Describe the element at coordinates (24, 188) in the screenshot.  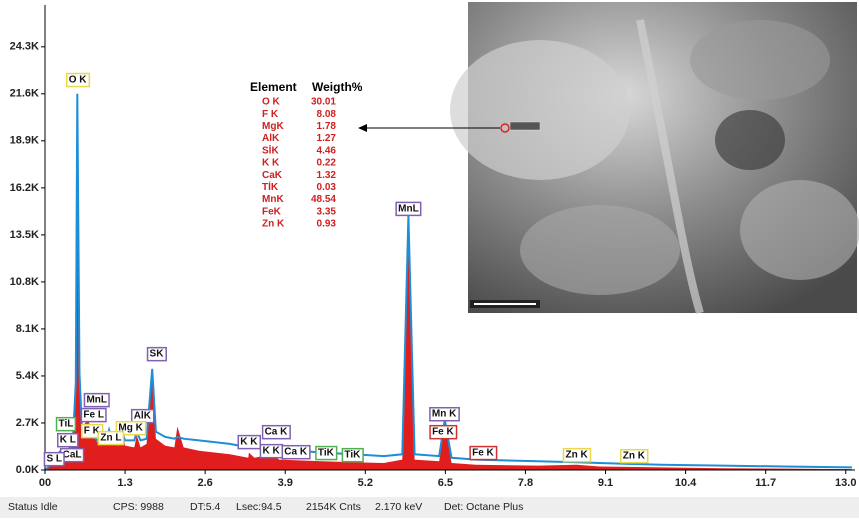
I see `y-tick-label: 16.2K` at that location.